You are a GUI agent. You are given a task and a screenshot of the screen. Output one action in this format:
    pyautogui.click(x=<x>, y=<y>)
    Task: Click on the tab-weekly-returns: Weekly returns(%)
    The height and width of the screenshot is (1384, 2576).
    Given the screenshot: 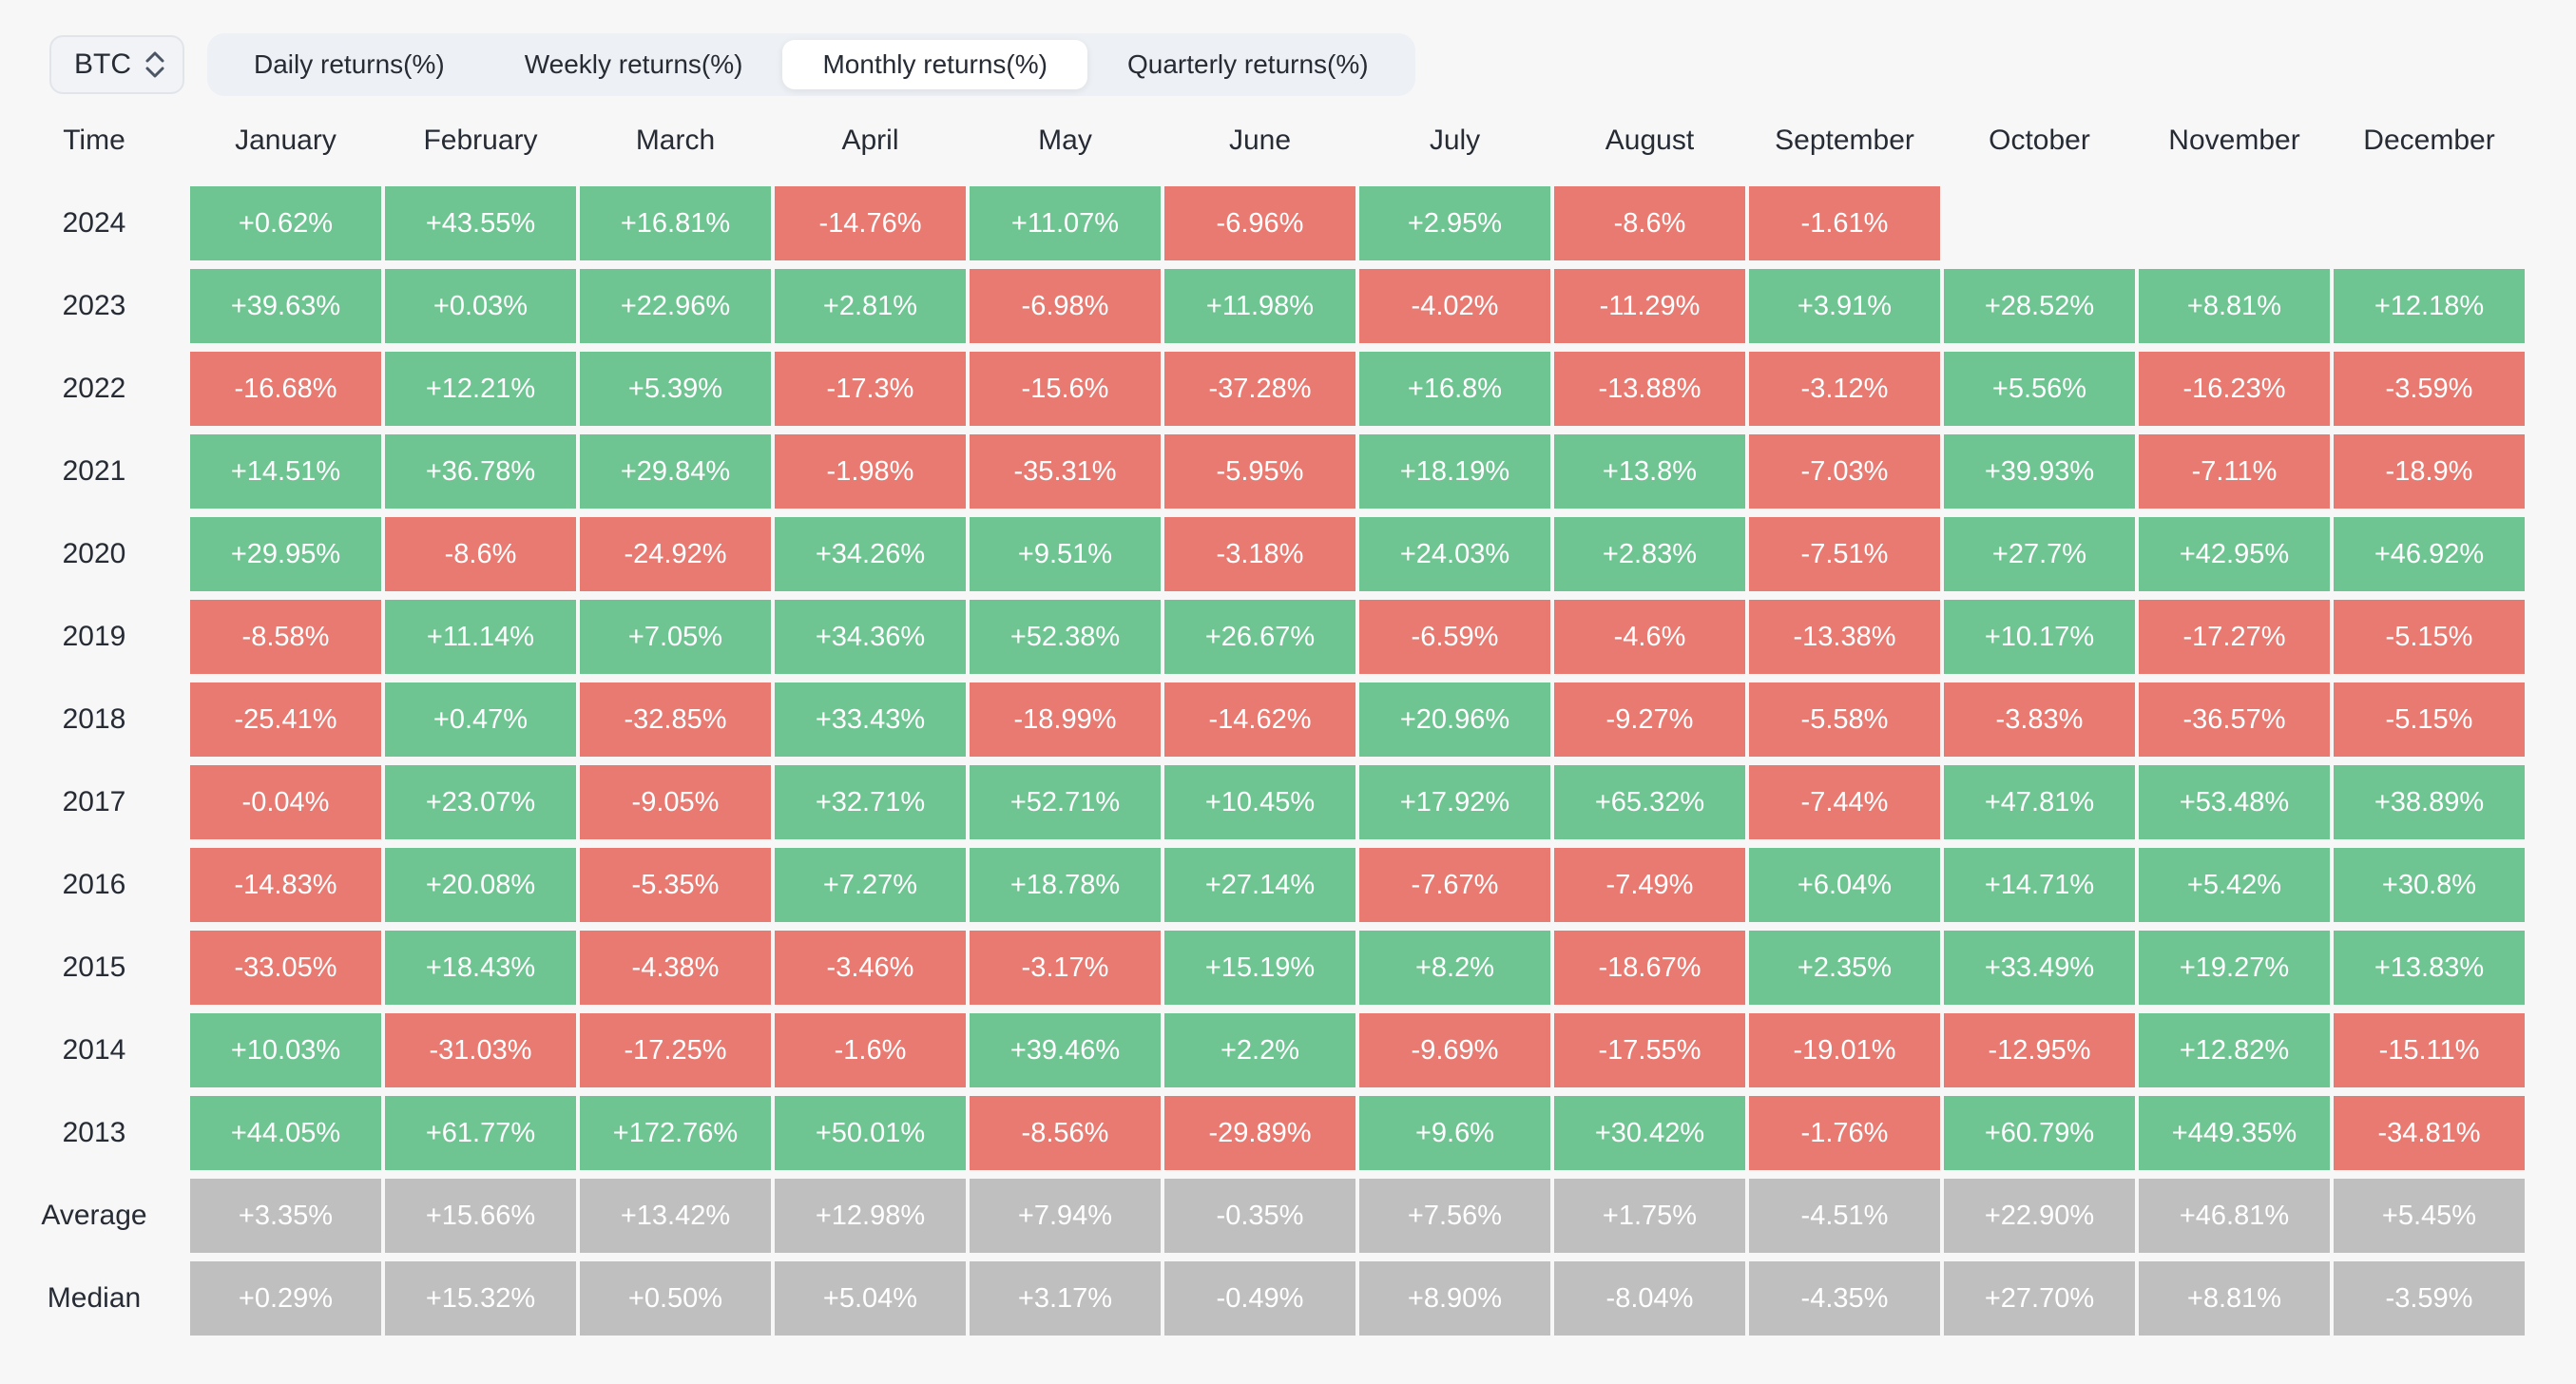 What is the action you would take?
    pyautogui.click(x=634, y=64)
    